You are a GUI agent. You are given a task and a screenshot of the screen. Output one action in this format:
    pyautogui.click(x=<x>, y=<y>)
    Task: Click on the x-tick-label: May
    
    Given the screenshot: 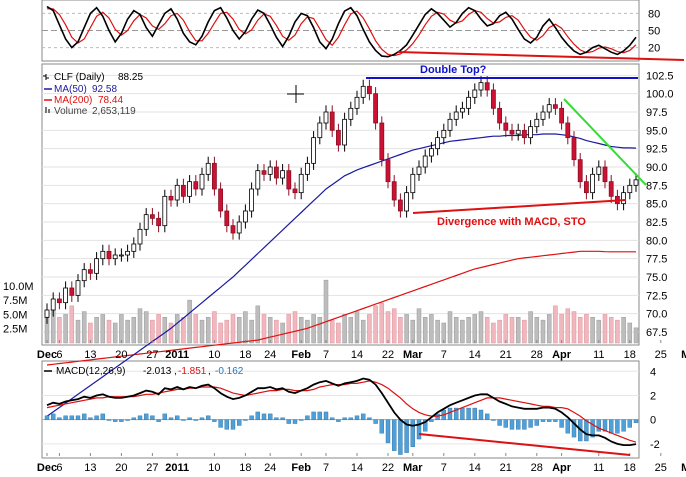 What is the action you would take?
    pyautogui.click(x=683, y=468)
    